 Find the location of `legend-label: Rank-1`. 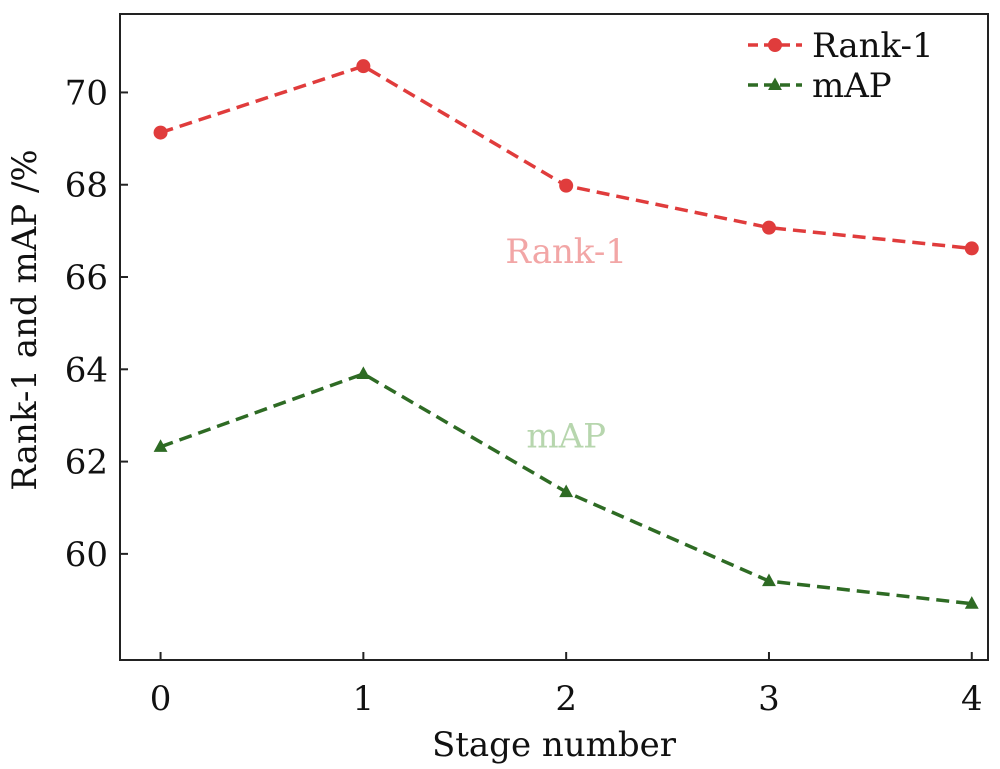

legend-label: Rank-1 is located at coordinates (873, 46).